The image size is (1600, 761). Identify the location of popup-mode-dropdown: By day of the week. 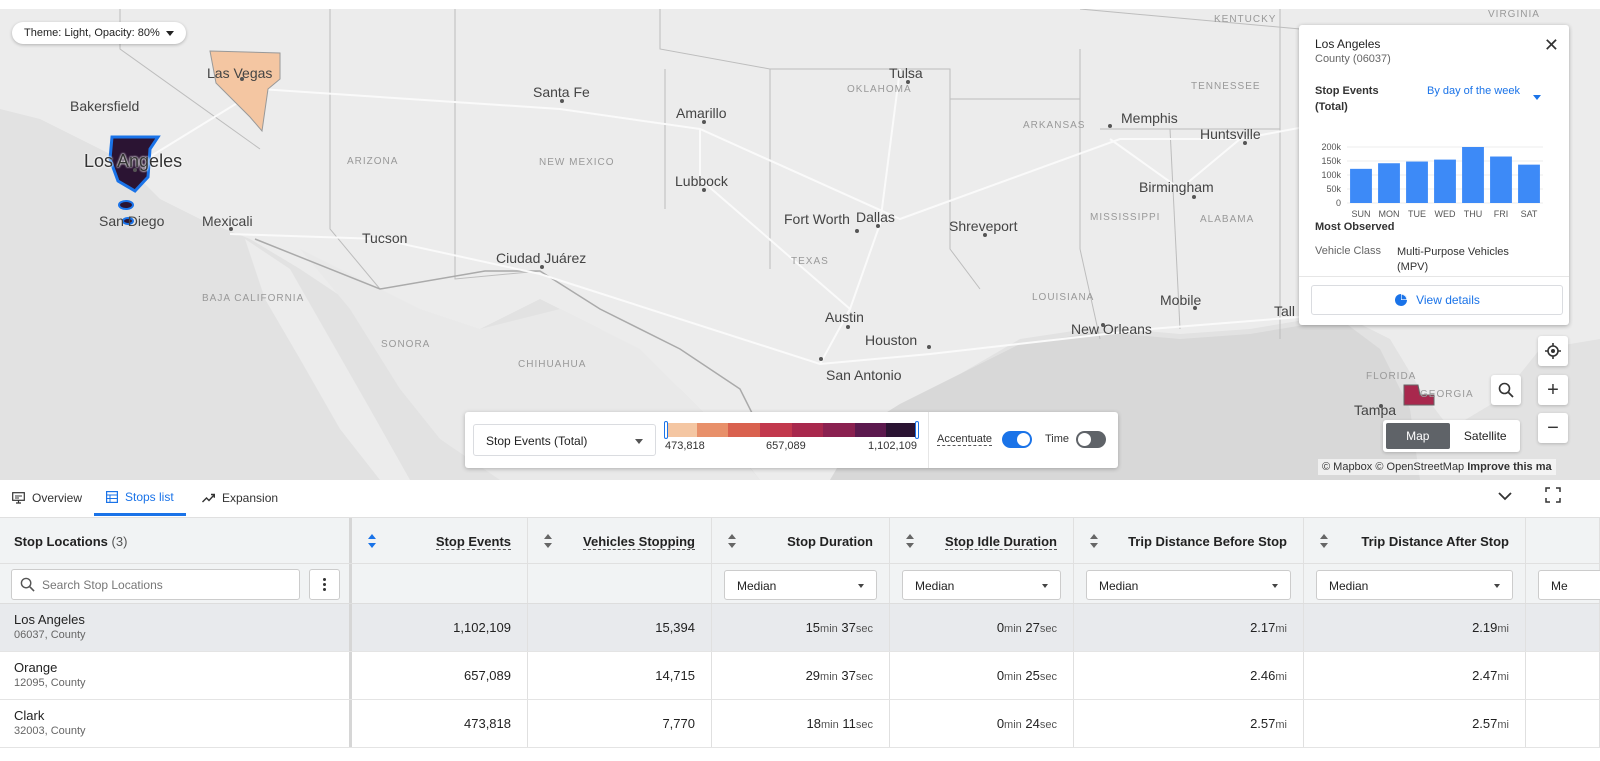
(1473, 91).